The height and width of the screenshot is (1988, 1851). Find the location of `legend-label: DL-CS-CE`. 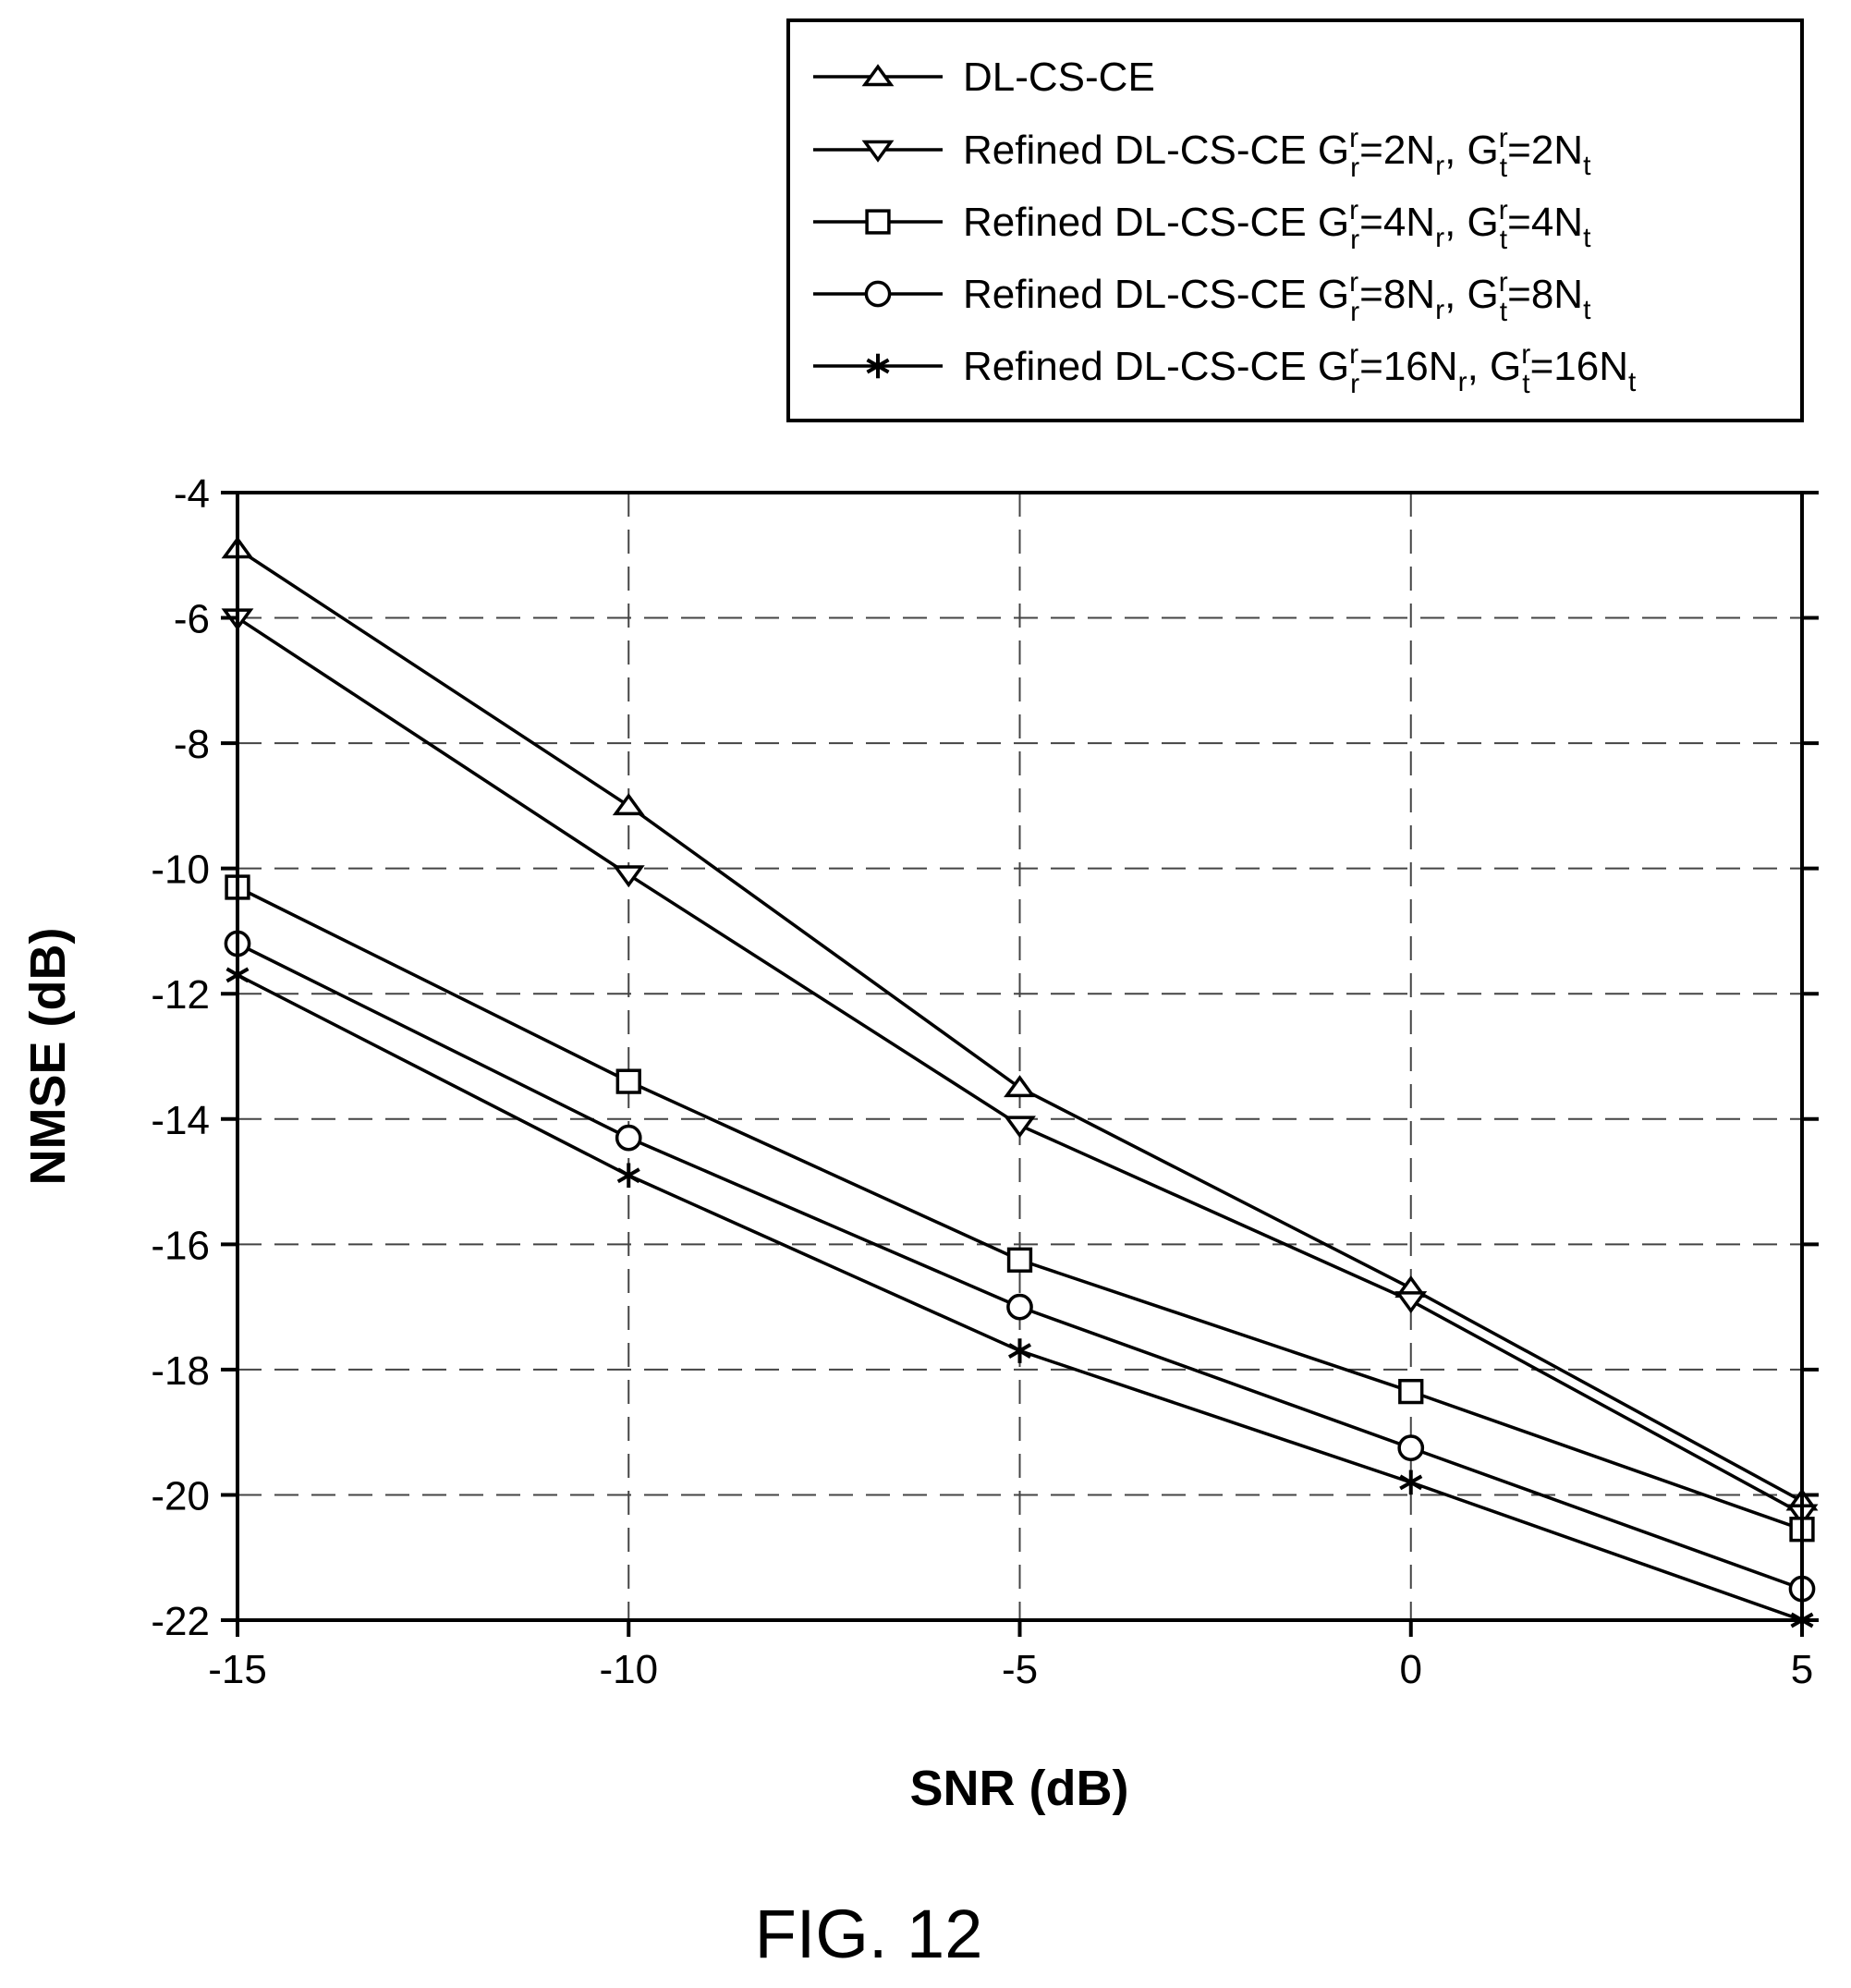

legend-label: DL-CS-CE is located at coordinates (1059, 78).